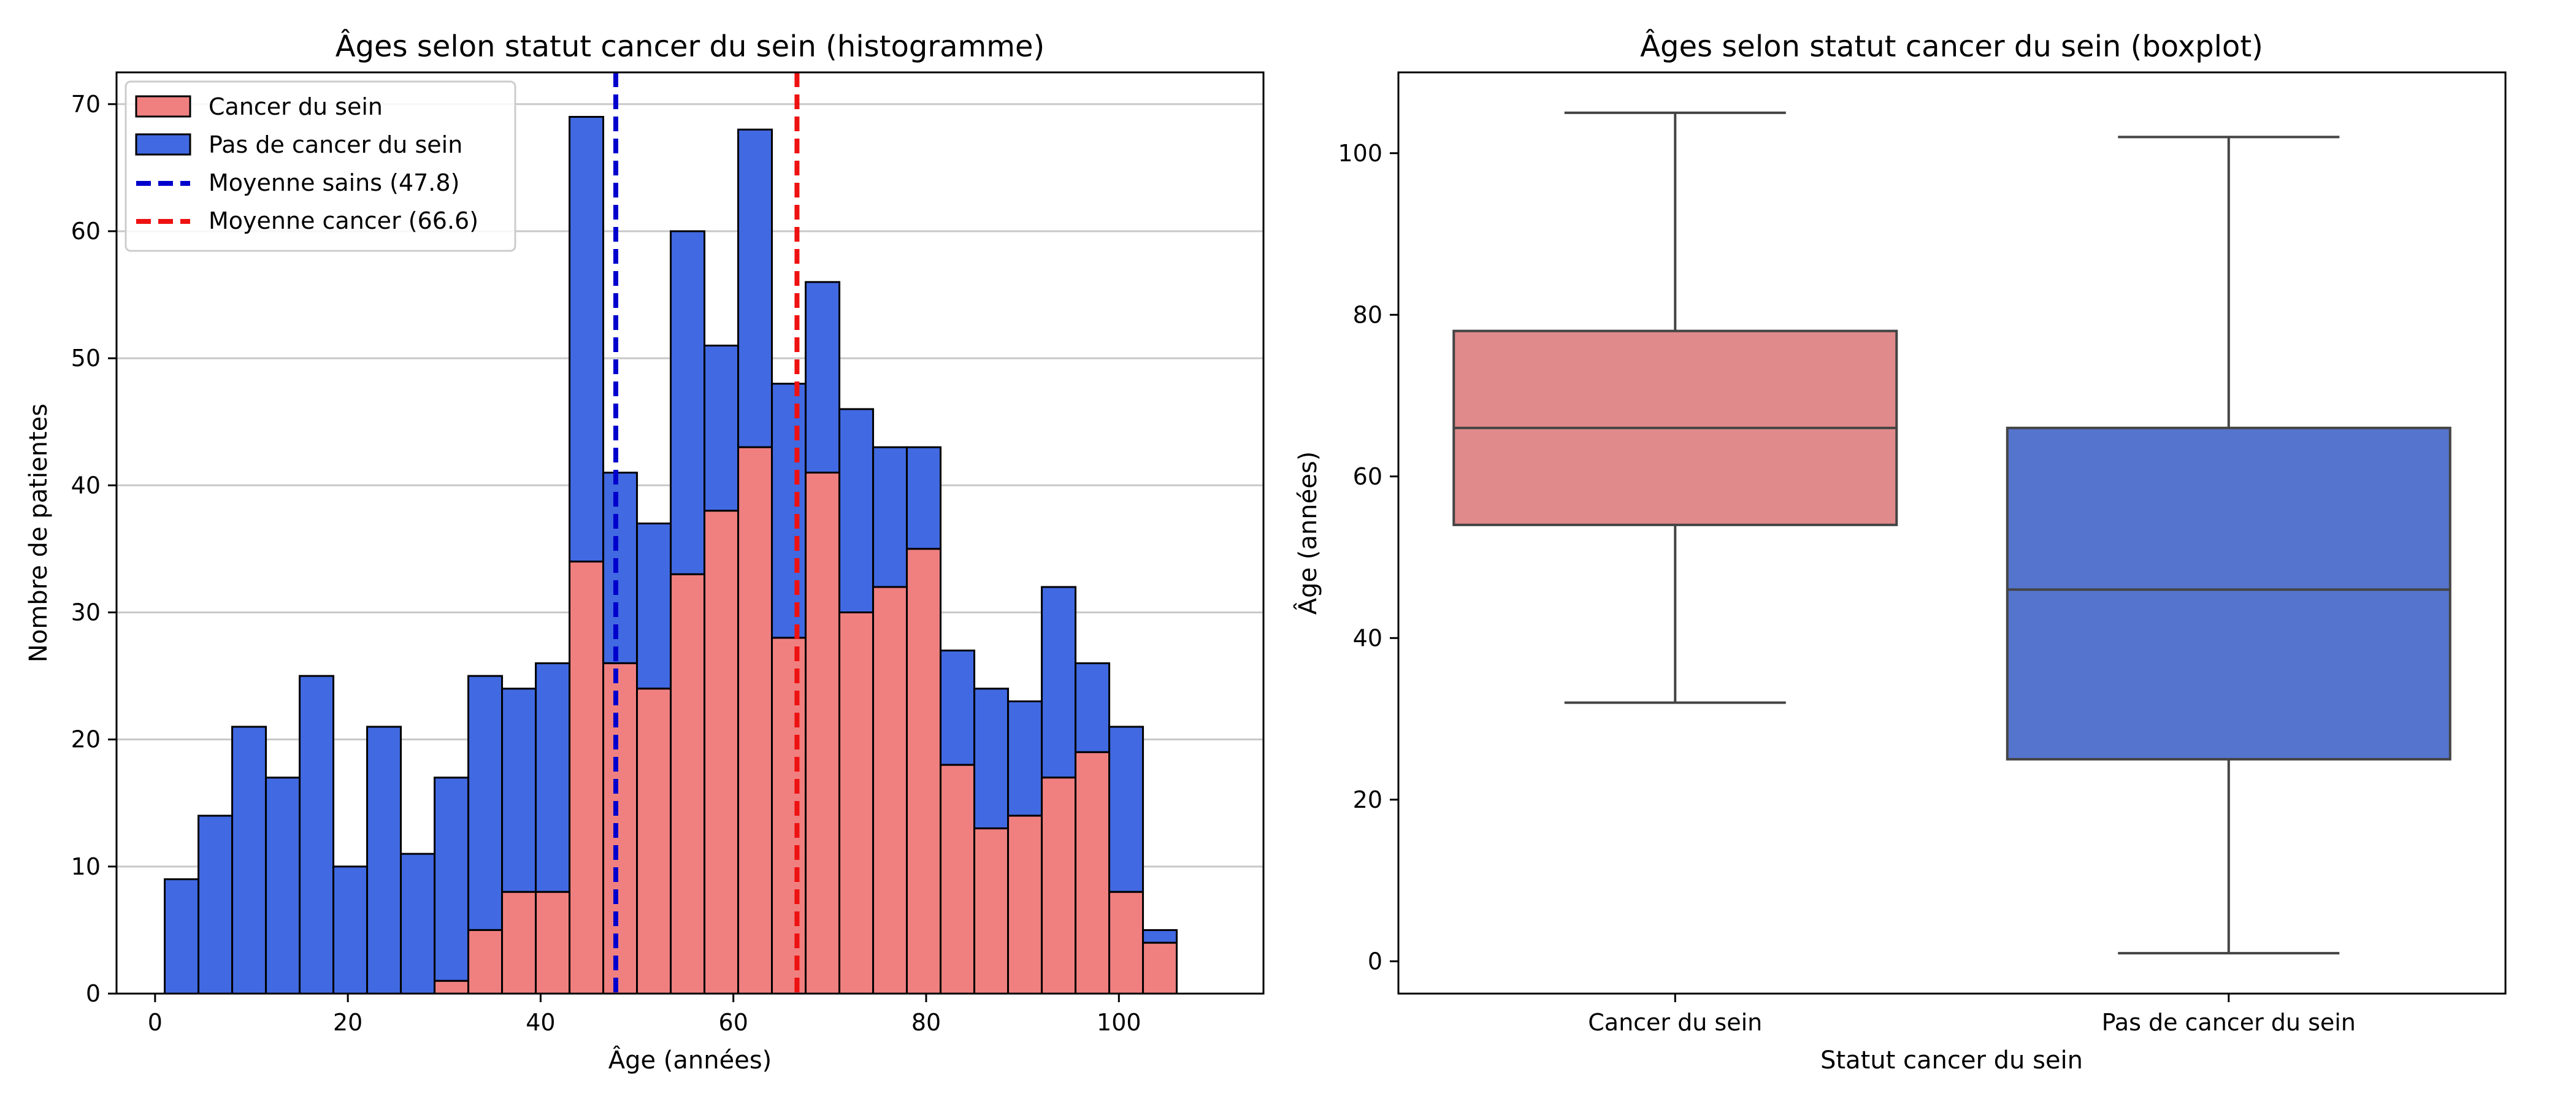 Image resolution: width=2576 pixels, height=1104 pixels. Describe the element at coordinates (347, 1022) in the screenshot. I see `x-tick-label: 20` at that location.